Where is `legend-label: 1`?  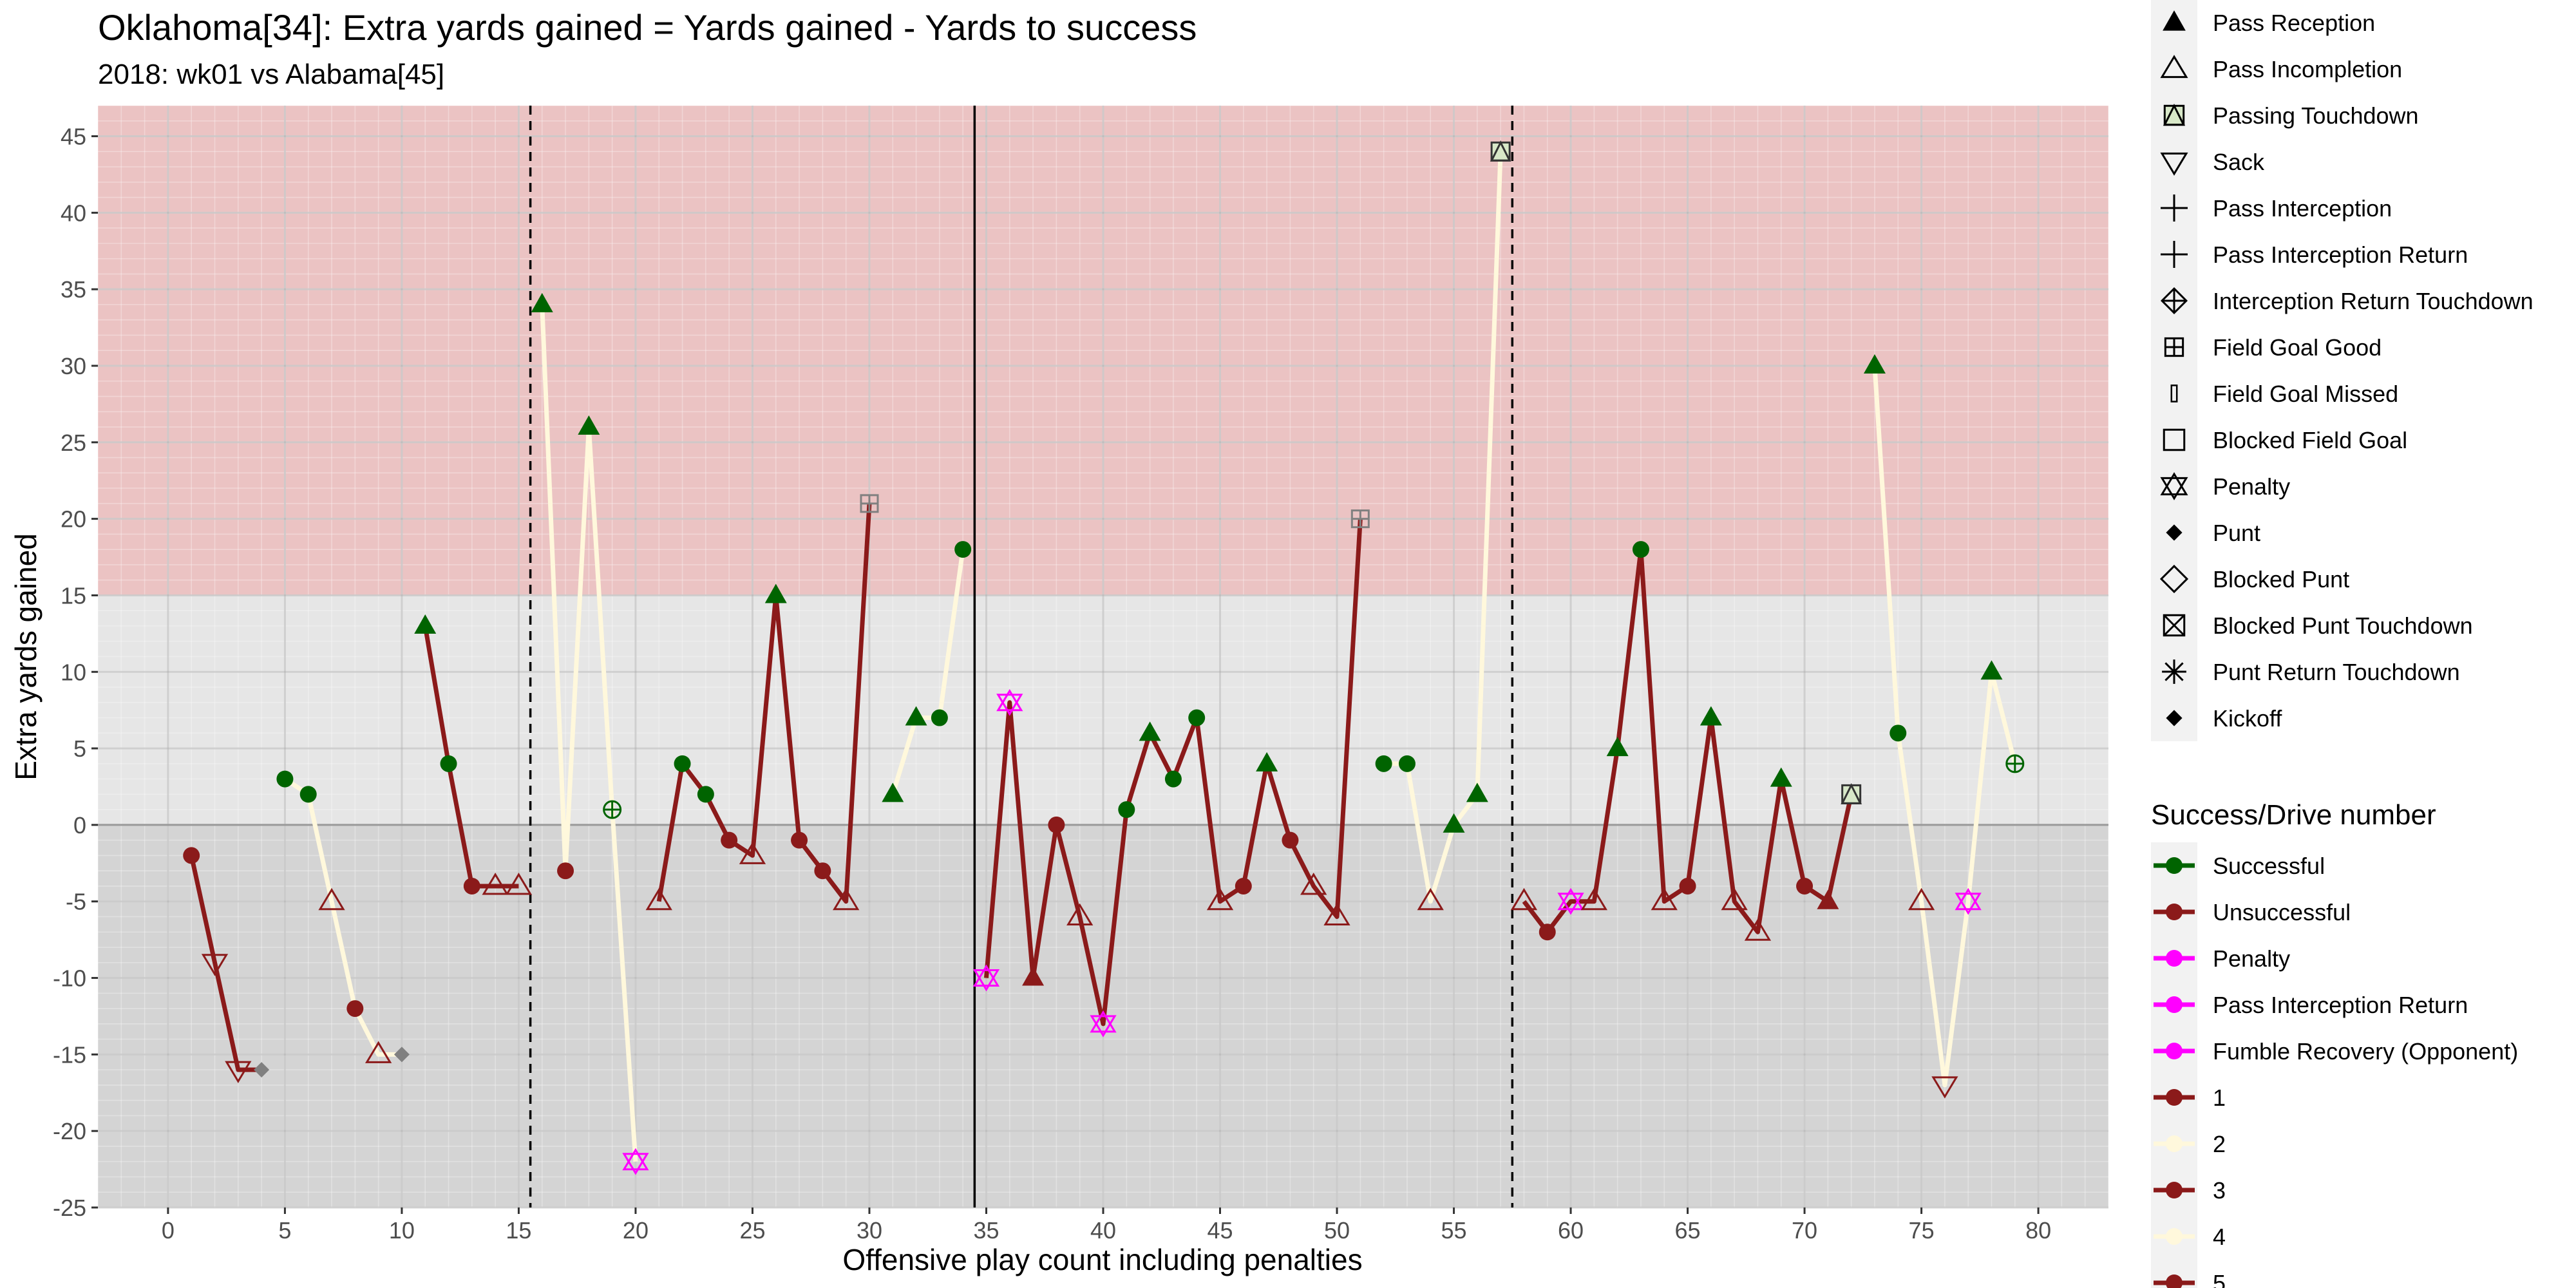
legend-label: 1 is located at coordinates (2219, 1097).